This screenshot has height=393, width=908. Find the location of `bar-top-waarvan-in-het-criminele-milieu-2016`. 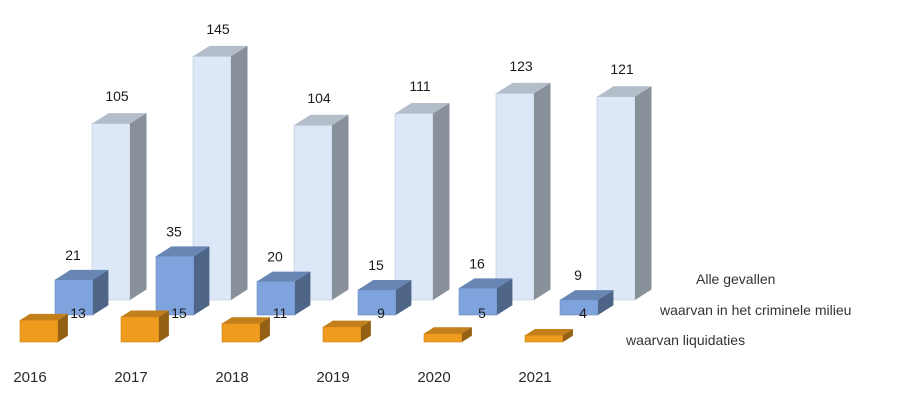

bar-top-waarvan-in-het-criminele-milieu-2016 is located at coordinates (82, 274).